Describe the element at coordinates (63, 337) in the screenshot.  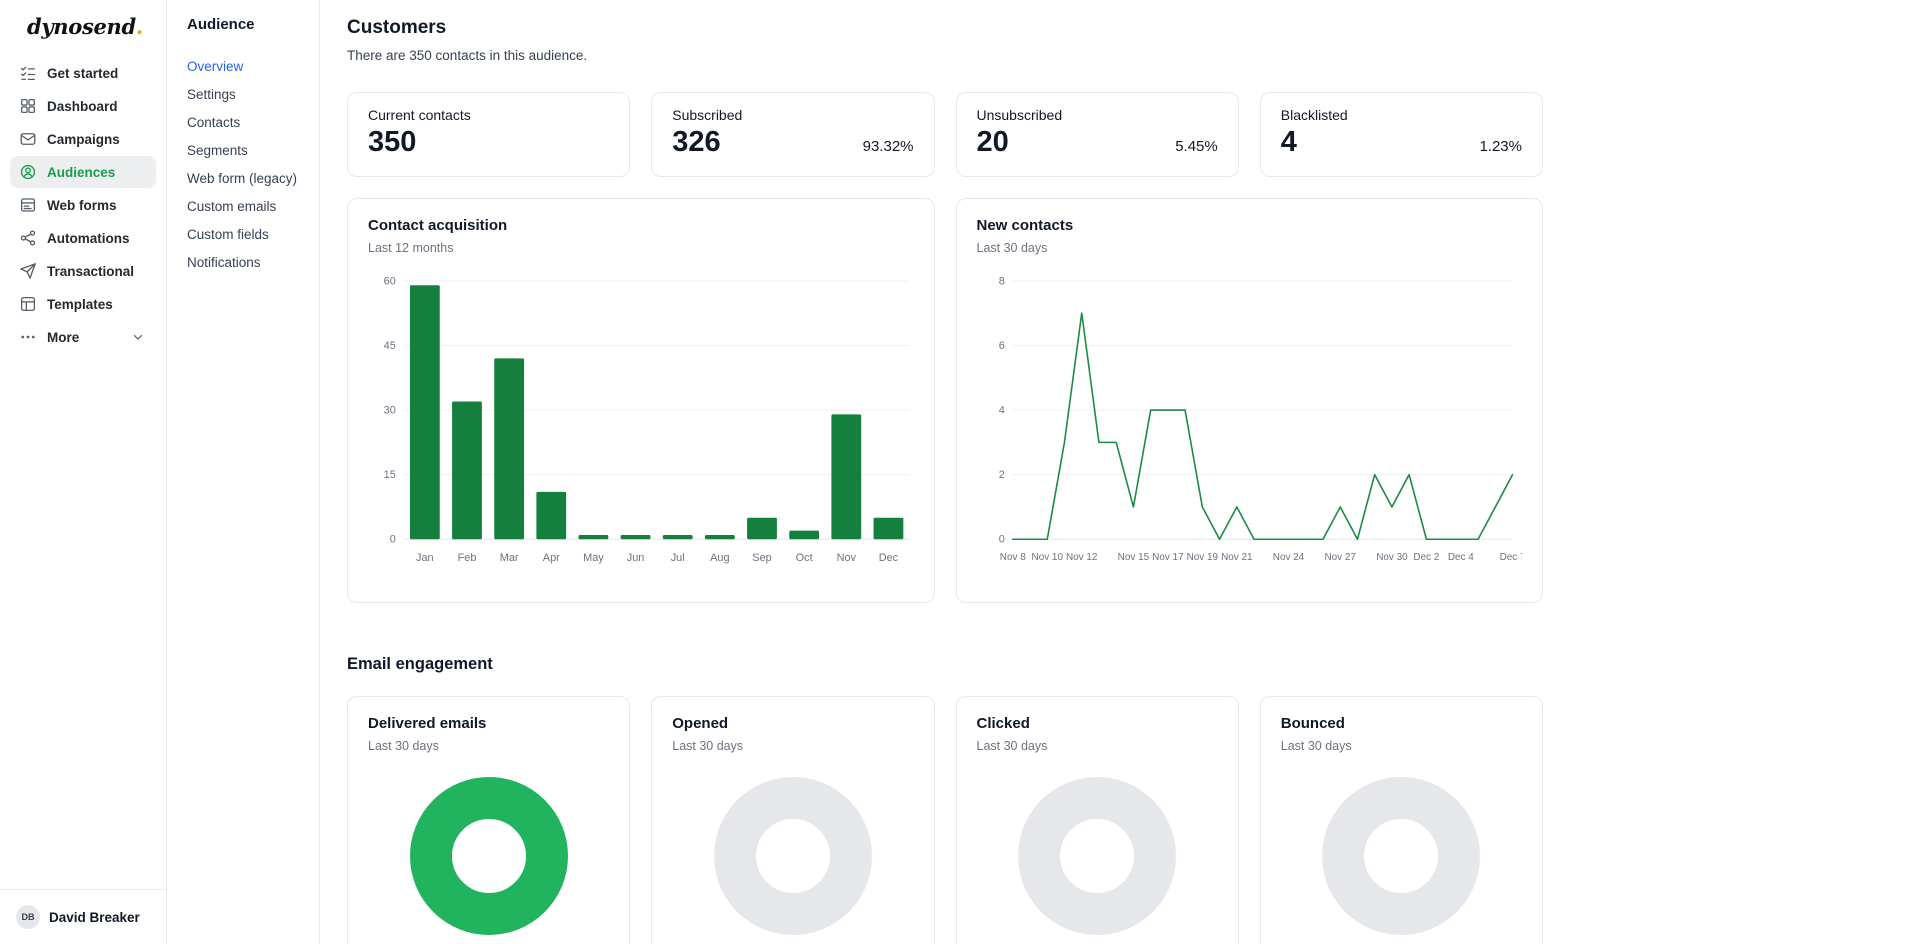
I see `sidebar-item-label: More` at that location.